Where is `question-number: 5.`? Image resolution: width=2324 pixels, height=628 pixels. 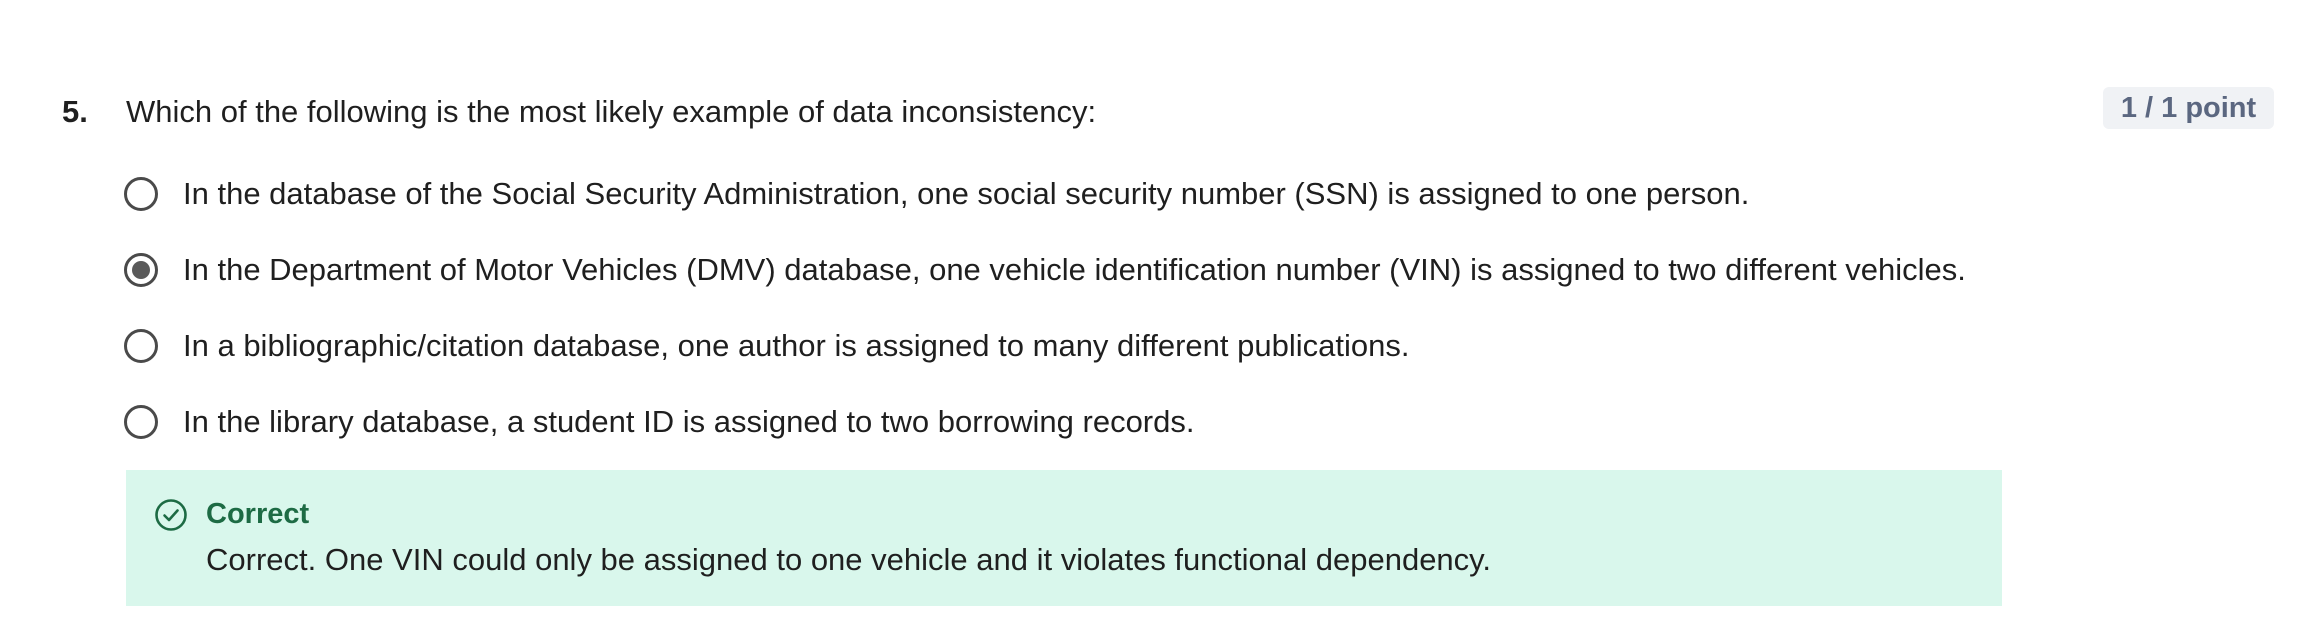 question-number: 5. is located at coordinates (75, 111).